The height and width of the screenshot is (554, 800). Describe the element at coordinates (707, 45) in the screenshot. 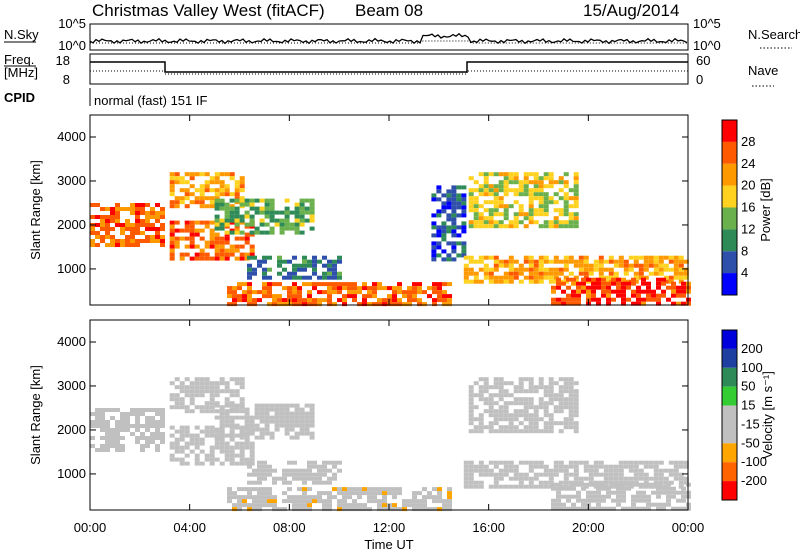

I see `noise-right-tick-bottom: 10^0` at that location.